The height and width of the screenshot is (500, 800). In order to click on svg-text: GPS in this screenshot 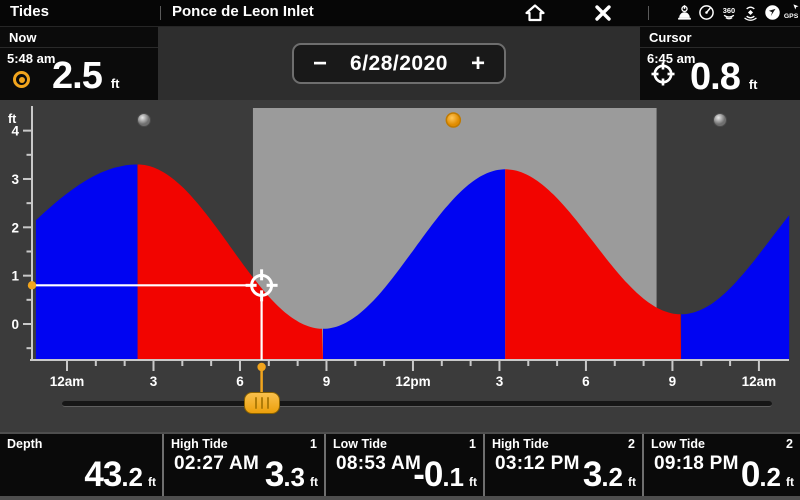, I will do `click(791, 16)`.